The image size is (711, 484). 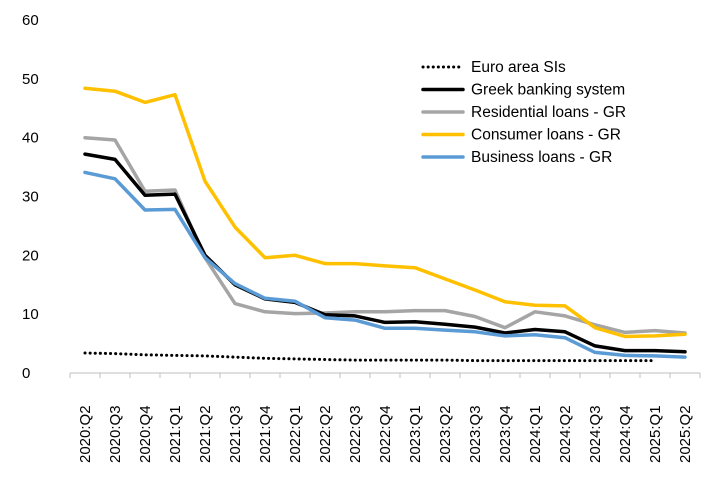 I want to click on x-tick-label: 2024:Q2, so click(x=565, y=434).